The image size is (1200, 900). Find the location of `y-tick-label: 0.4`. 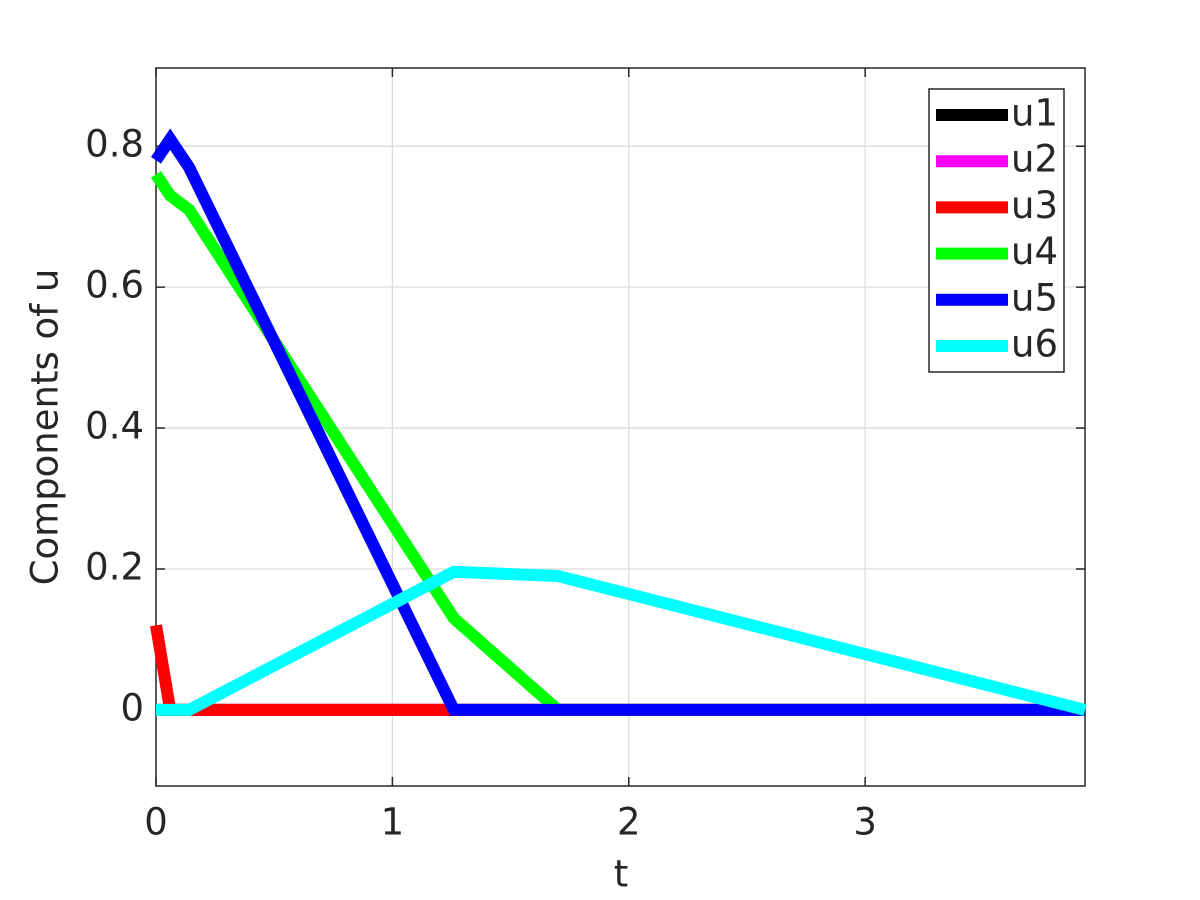

y-tick-label: 0.4 is located at coordinates (114, 426).